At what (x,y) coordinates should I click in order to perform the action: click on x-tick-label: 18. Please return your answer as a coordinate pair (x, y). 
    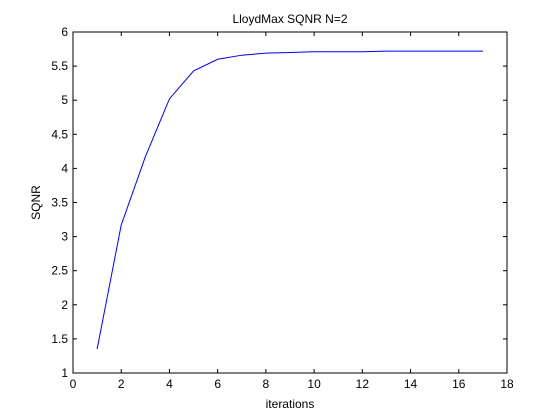
    Looking at the image, I should click on (507, 384).